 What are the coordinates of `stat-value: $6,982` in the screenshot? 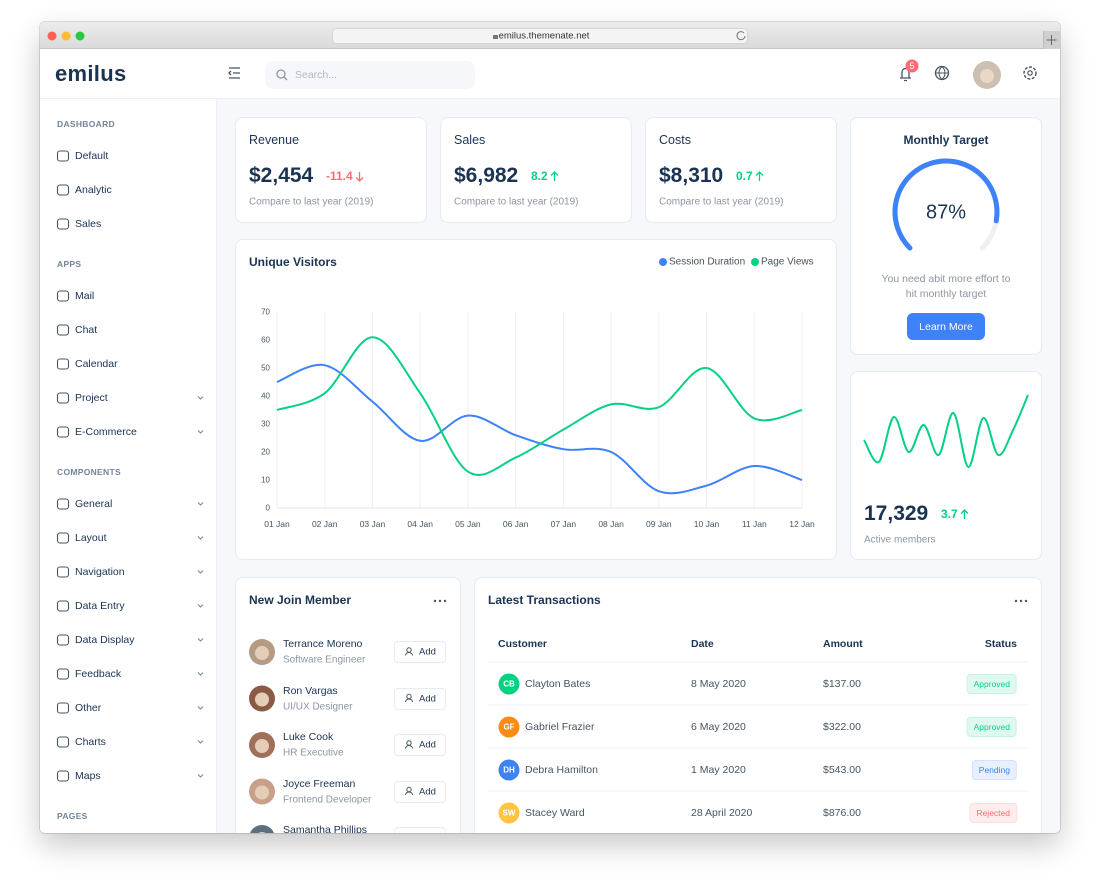 It's located at (486, 175).